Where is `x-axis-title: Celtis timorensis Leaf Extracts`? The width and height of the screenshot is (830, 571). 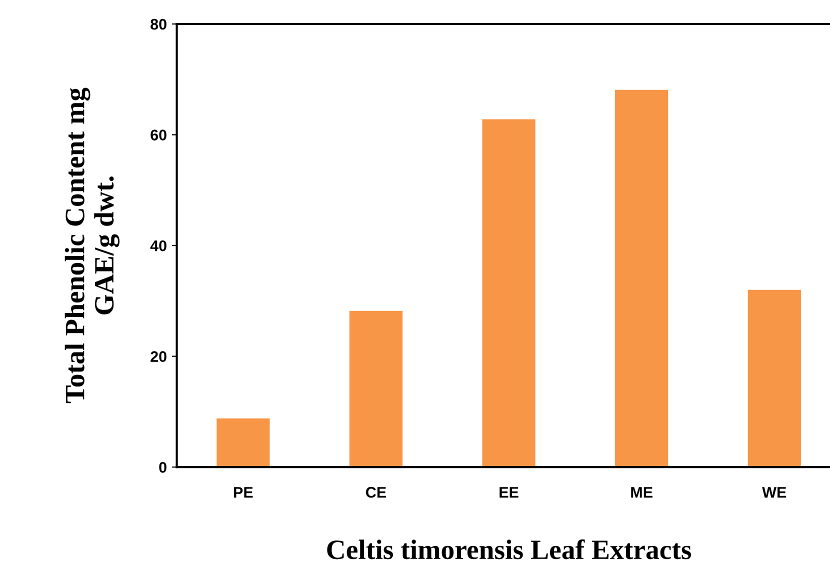 x-axis-title: Celtis timorensis Leaf Extracts is located at coordinates (509, 549).